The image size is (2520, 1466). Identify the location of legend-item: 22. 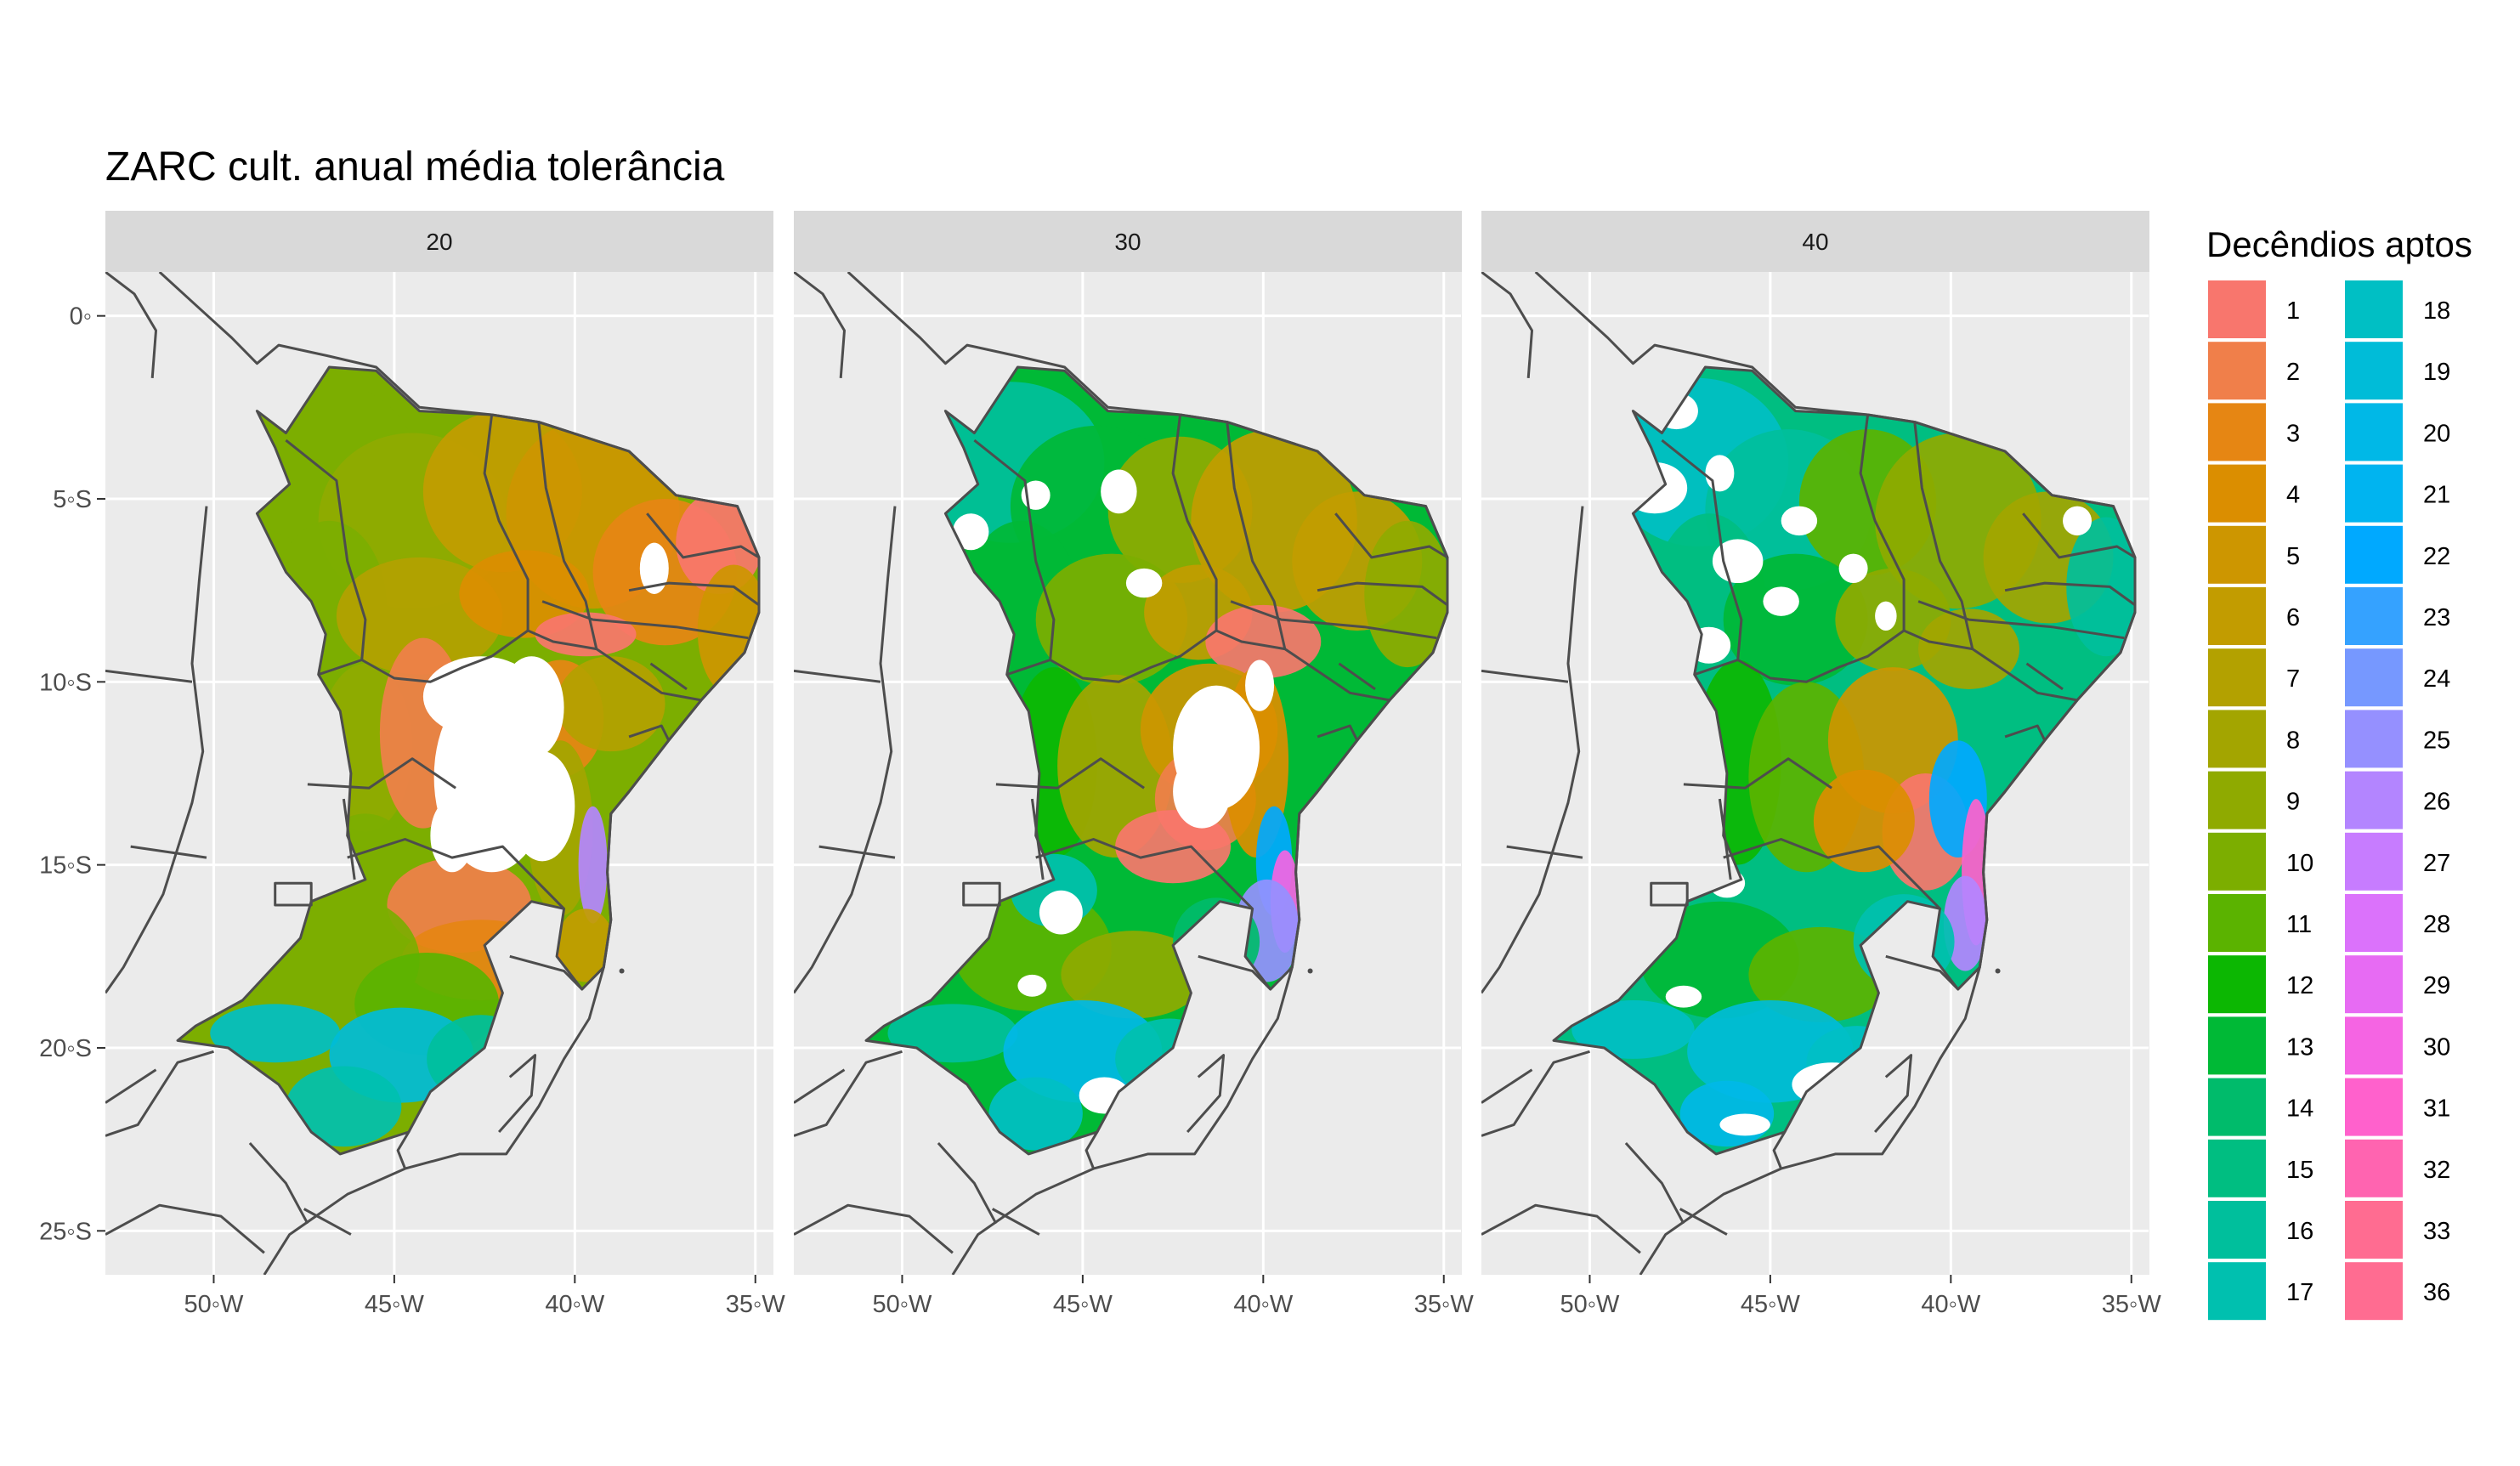
(2397, 554).